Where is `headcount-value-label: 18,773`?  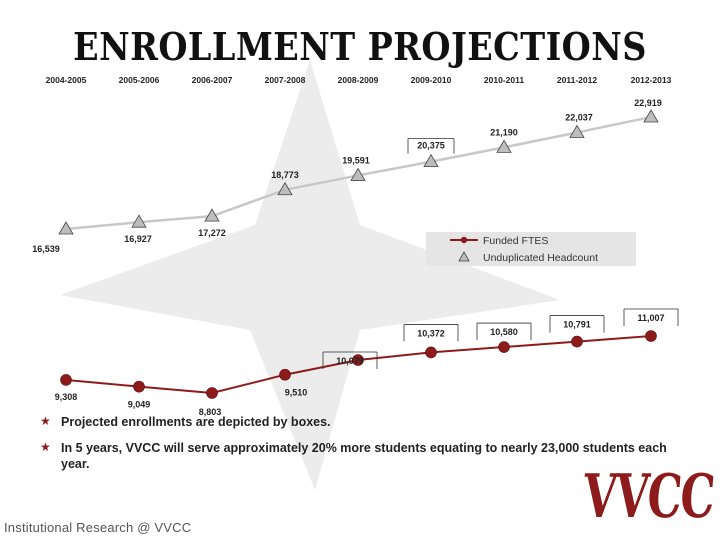
headcount-value-label: 18,773 is located at coordinates (285, 175).